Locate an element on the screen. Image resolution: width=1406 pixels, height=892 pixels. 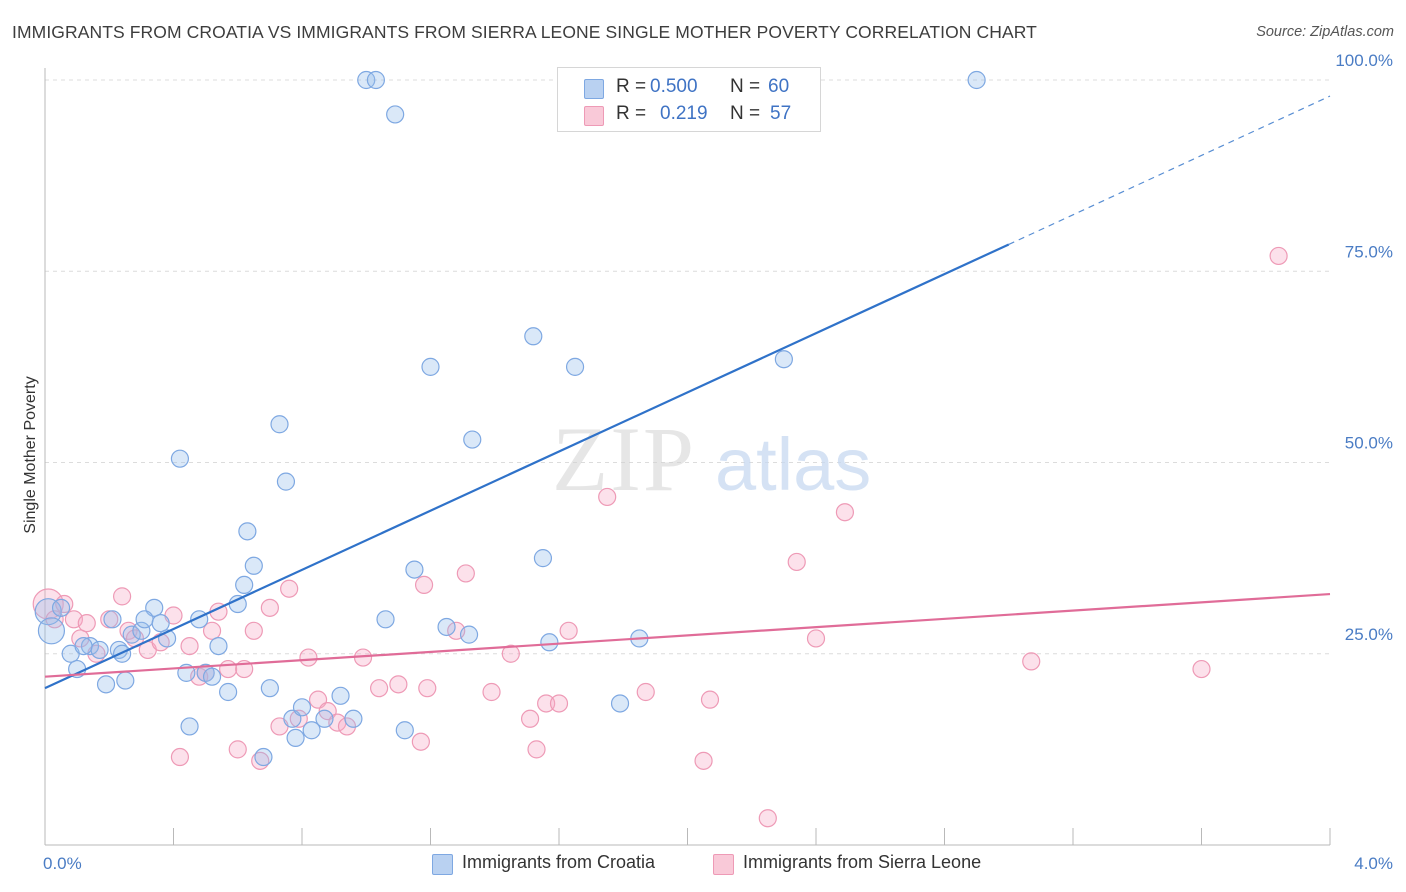
legend-label-croatia: Immigrants from Croatia is located at coordinates (559, 862).